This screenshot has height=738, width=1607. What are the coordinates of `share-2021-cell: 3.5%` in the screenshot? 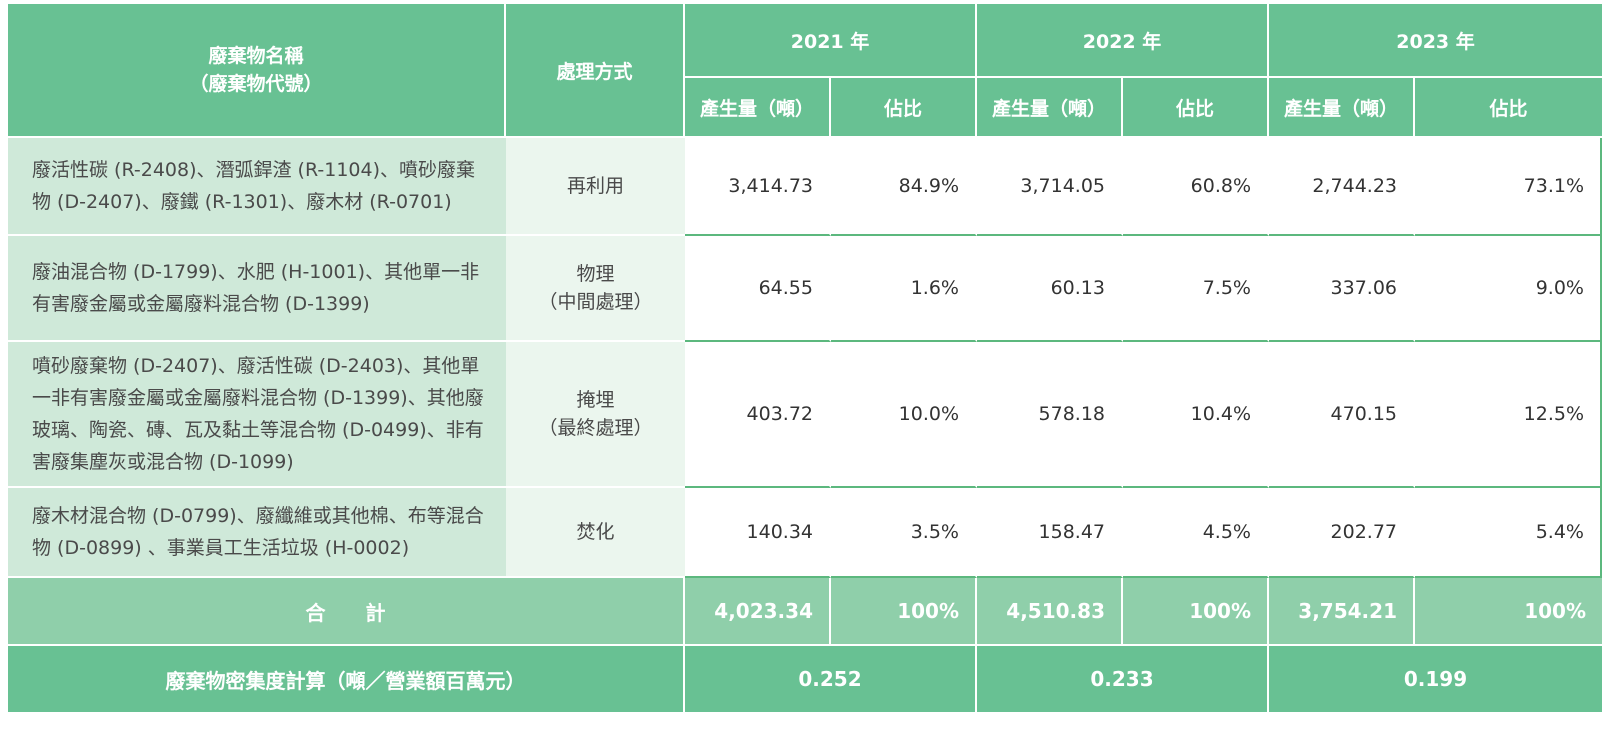 It's located at (904, 533).